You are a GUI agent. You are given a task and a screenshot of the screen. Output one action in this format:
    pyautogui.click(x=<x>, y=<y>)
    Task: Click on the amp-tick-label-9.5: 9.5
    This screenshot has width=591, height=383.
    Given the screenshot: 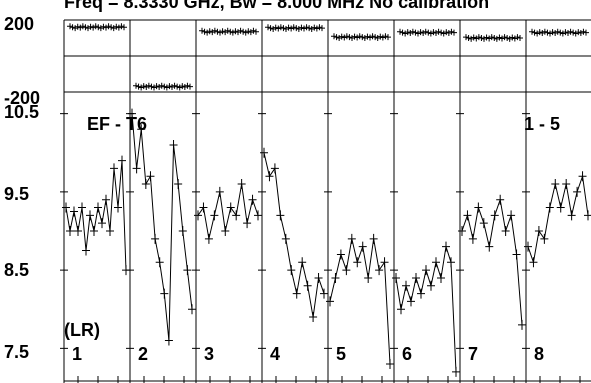 What is the action you would take?
    pyautogui.click(x=16, y=194)
    